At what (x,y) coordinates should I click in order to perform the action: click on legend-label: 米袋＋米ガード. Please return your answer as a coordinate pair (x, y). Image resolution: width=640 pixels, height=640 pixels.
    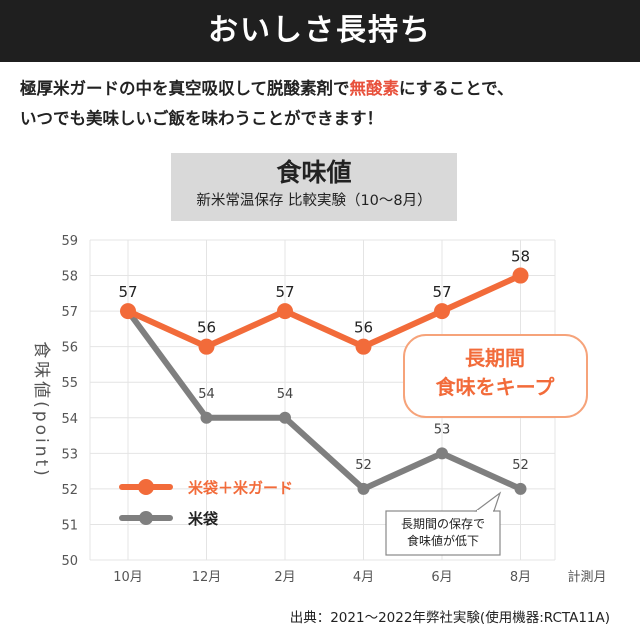
    Looking at the image, I should click on (240, 488).